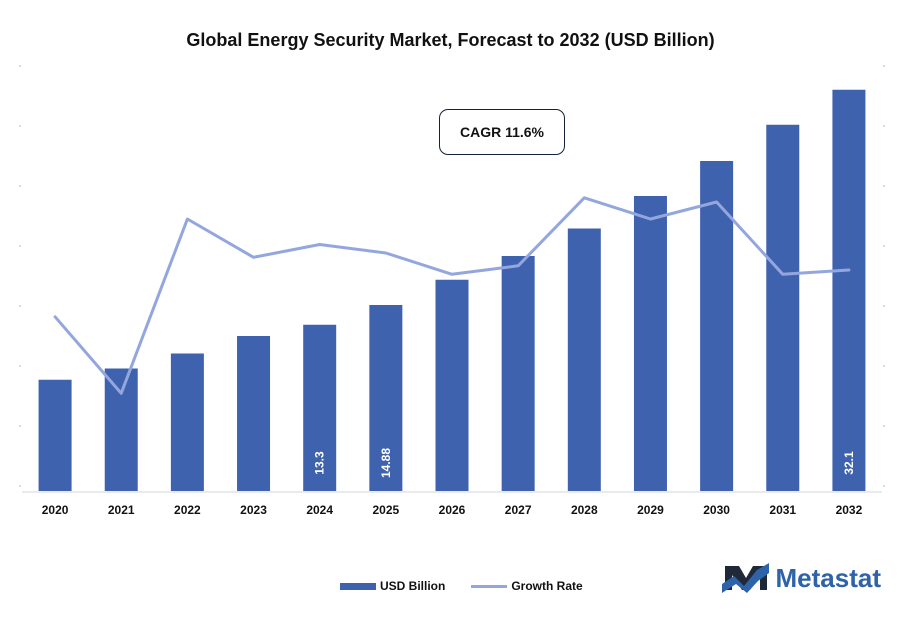 Image resolution: width=901 pixels, height=619 pixels. What do you see at coordinates (584, 359) in the screenshot?
I see `bar-2028` at bounding box center [584, 359].